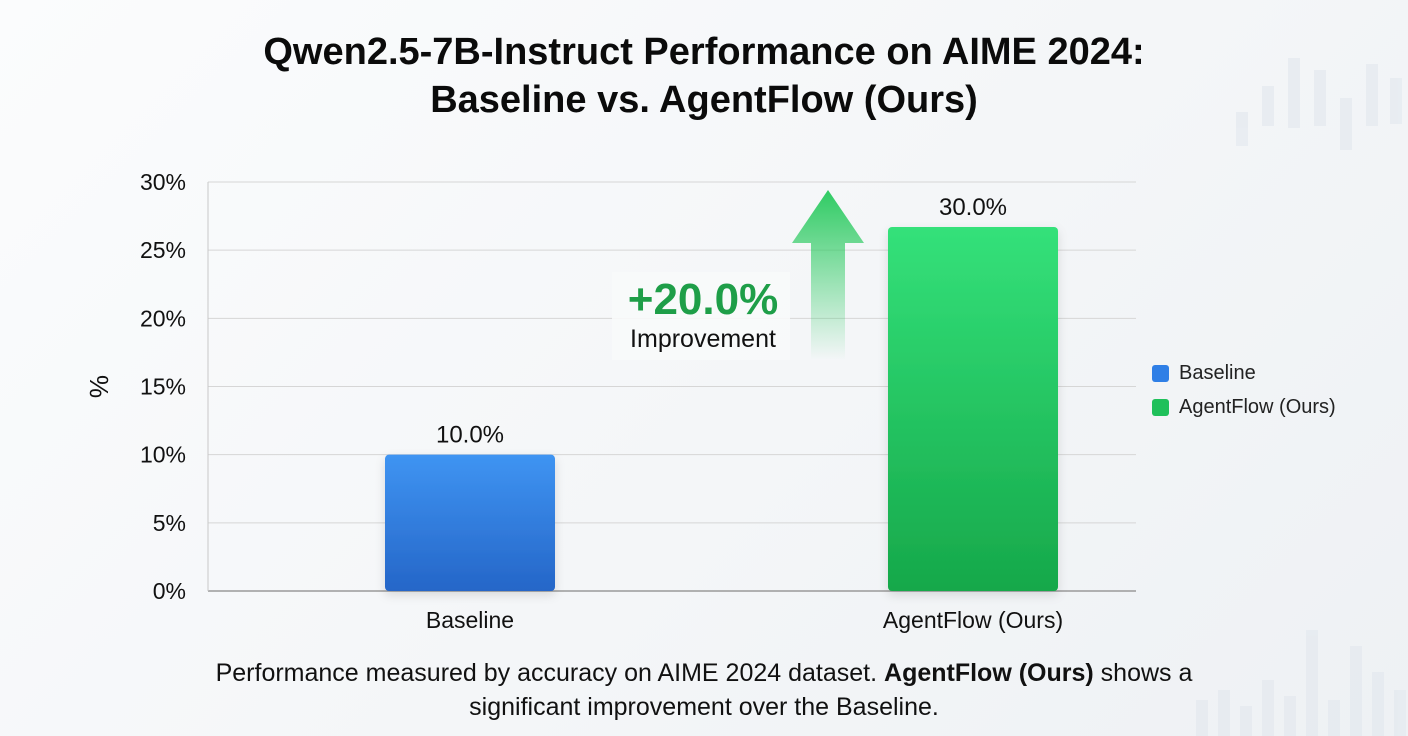 Image resolution: width=1408 pixels, height=736 pixels. What do you see at coordinates (470, 620) in the screenshot?
I see `x-tick-label: Baseline` at bounding box center [470, 620].